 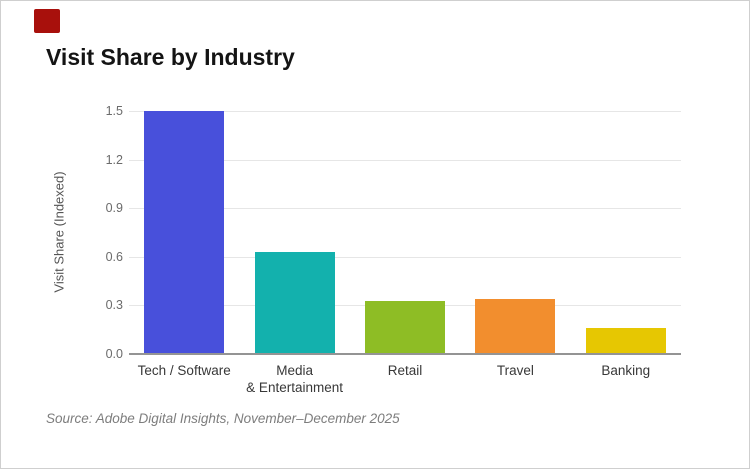 I want to click on y-tick-label: 0.3, so click(x=114, y=305).